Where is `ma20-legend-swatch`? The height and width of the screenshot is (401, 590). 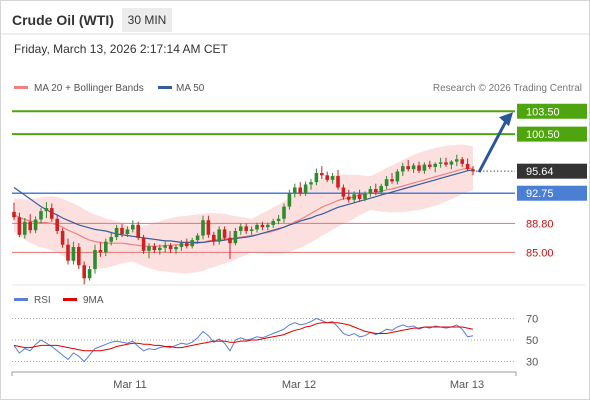
ma20-legend-swatch is located at coordinates (21, 87).